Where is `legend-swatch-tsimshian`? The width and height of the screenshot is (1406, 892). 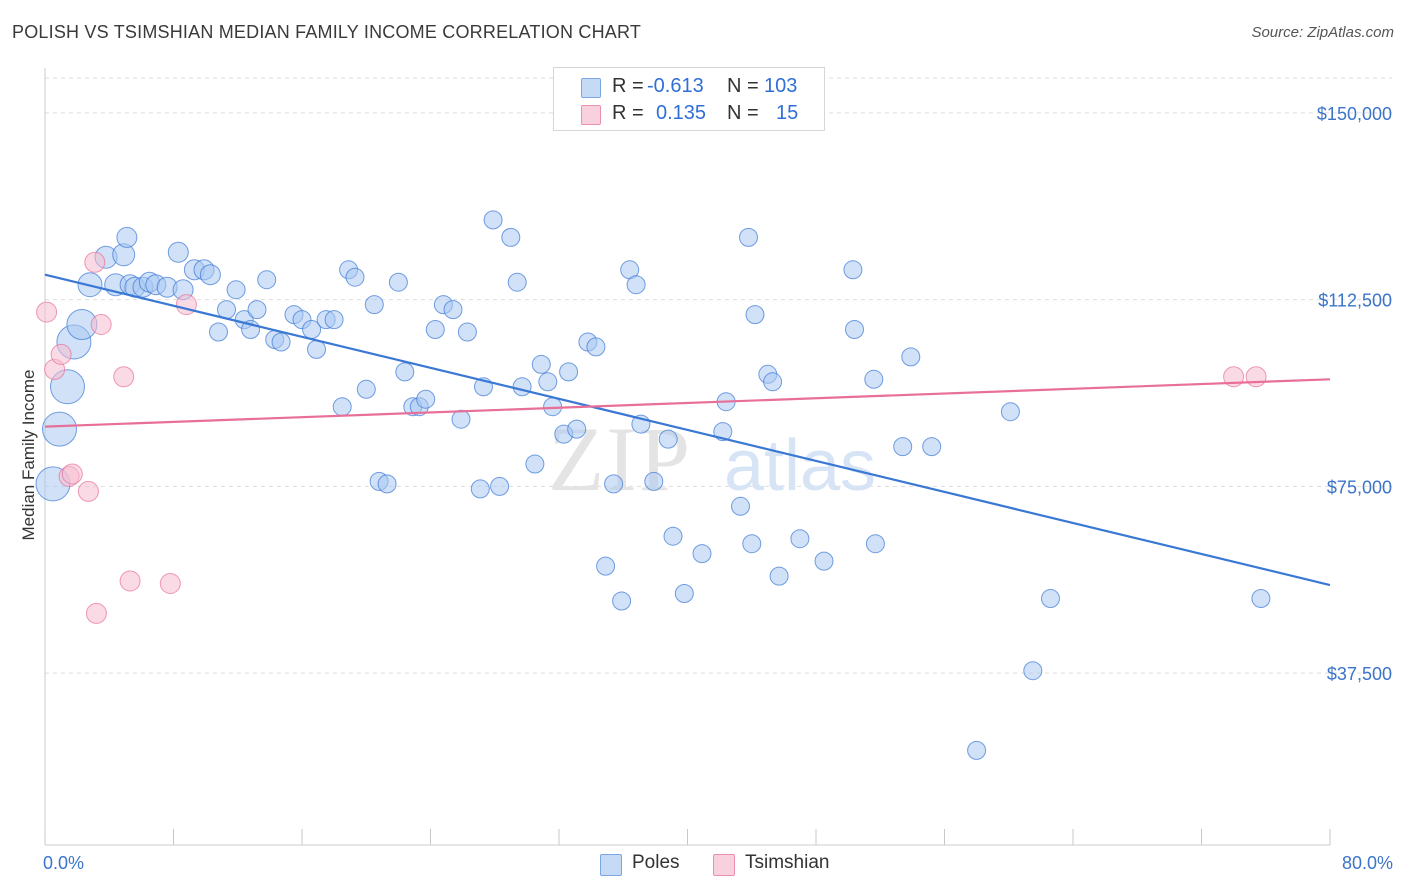 legend-swatch-tsimshian is located at coordinates (591, 115).